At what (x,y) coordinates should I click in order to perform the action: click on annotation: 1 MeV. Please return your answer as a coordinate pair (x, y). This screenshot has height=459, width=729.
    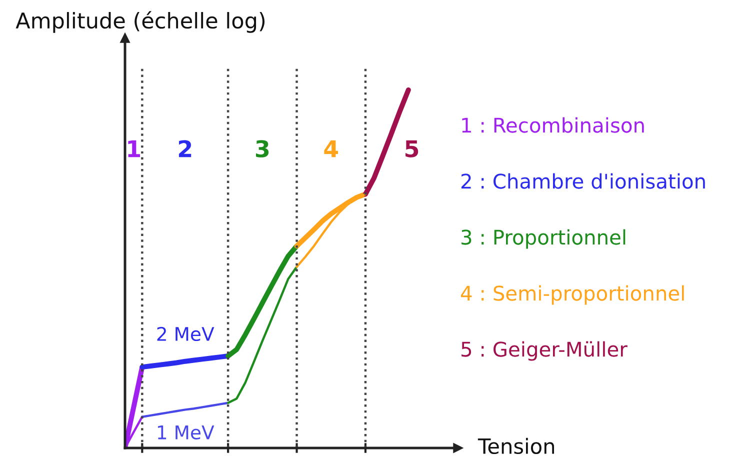
    Looking at the image, I should click on (186, 433).